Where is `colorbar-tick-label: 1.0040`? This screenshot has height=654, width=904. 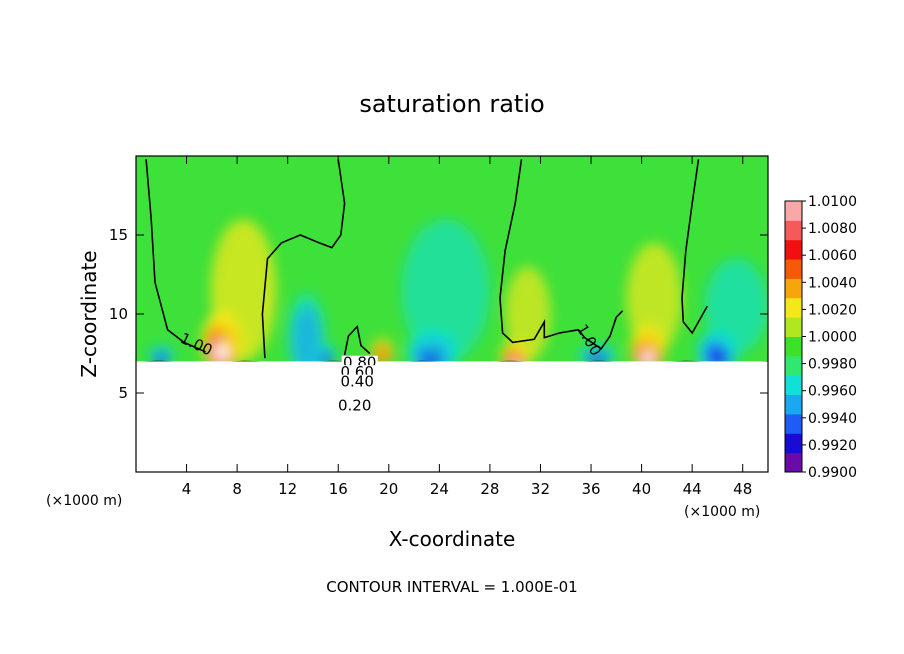 colorbar-tick-label: 1.0040 is located at coordinates (832, 283).